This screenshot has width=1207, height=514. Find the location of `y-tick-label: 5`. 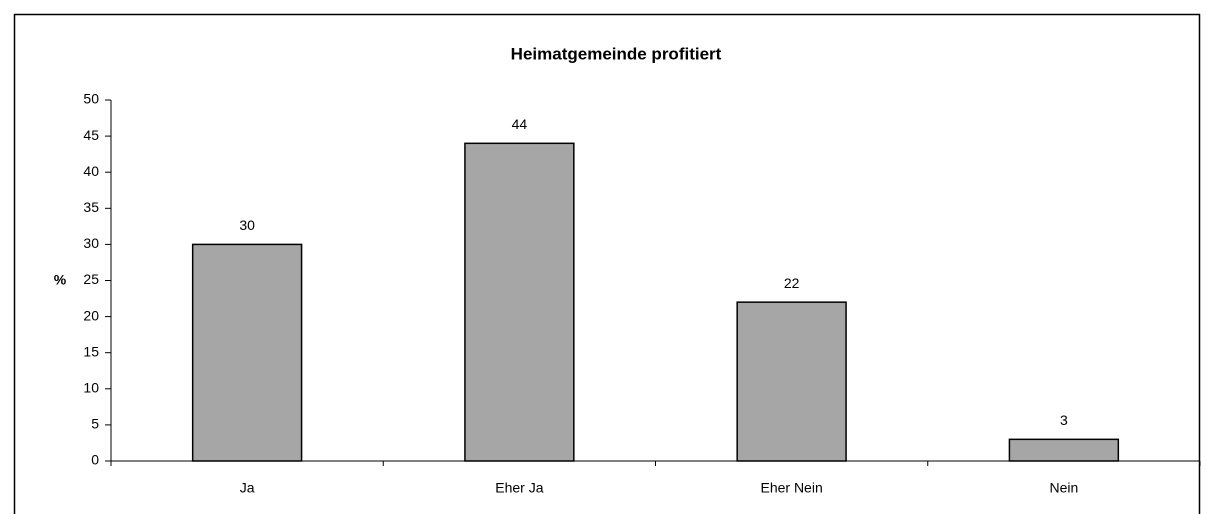

y-tick-label: 5 is located at coordinates (95, 424).